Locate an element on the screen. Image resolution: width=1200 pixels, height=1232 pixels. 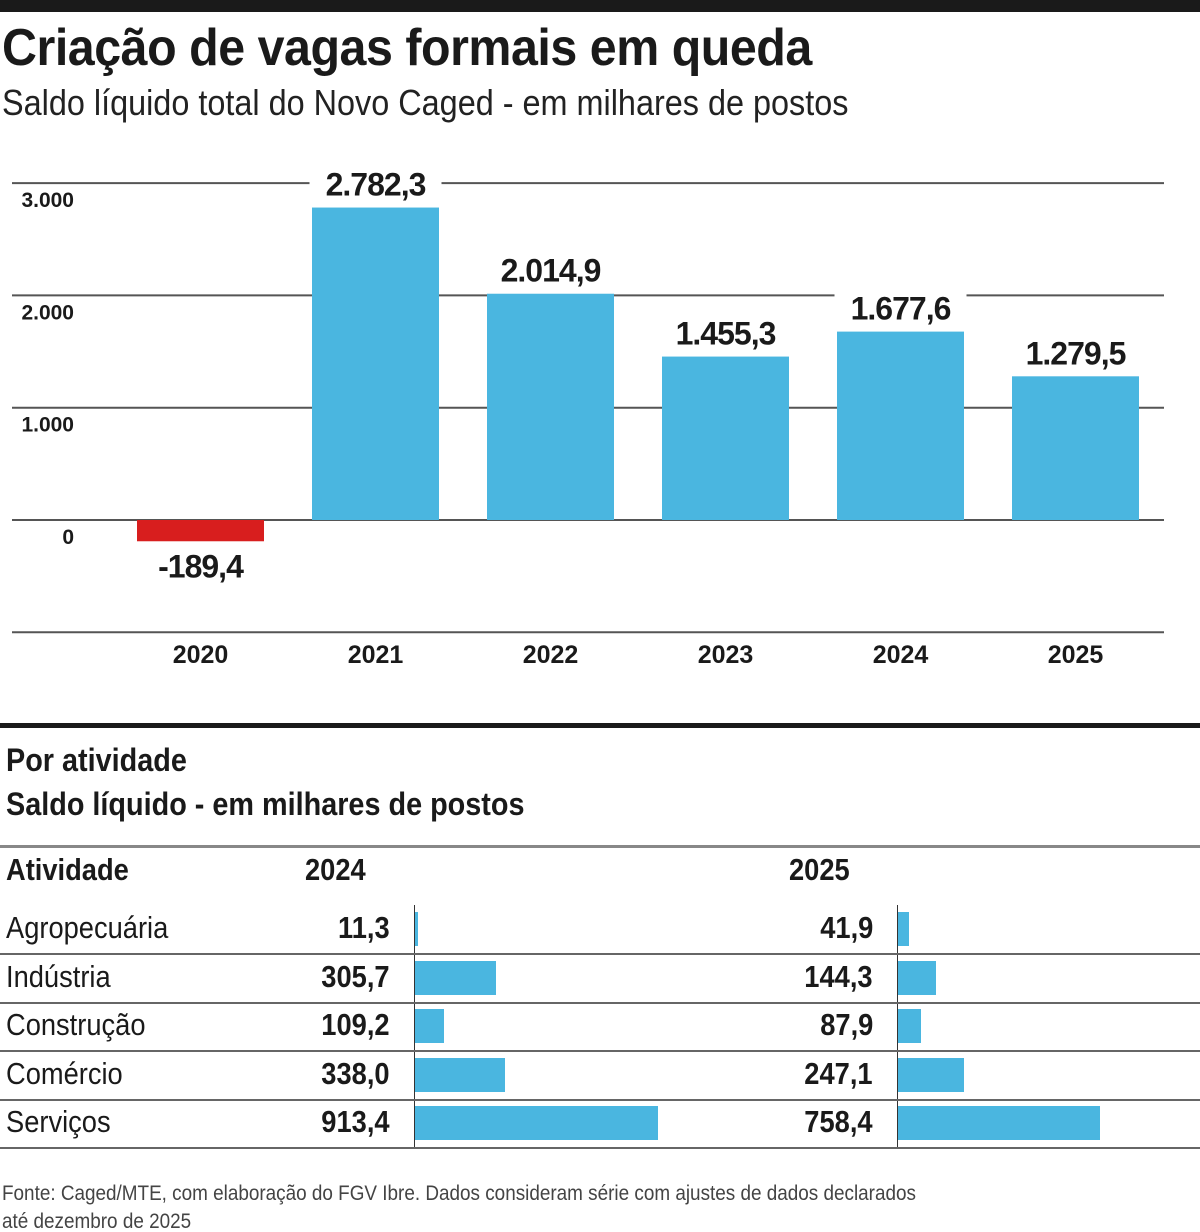
x-tick-label: 2020 is located at coordinates (201, 655).